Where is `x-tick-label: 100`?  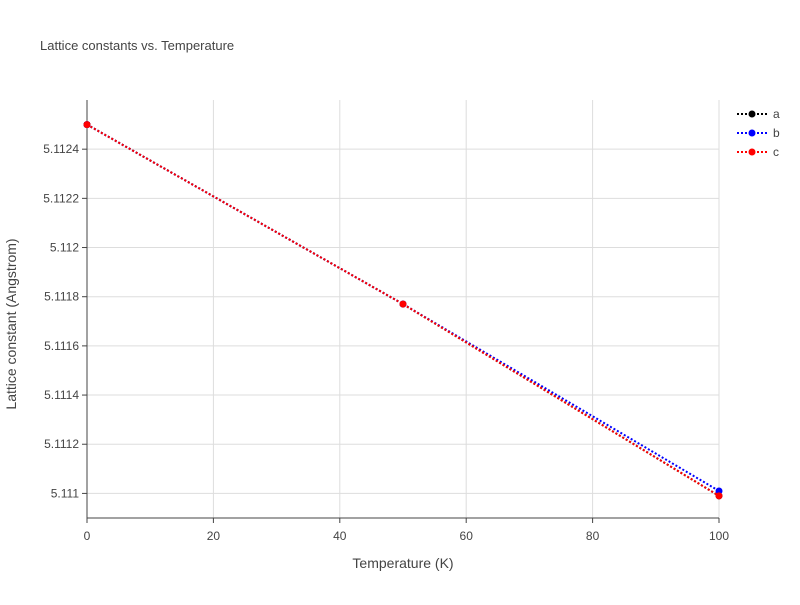
x-tick-label: 100 is located at coordinates (719, 536).